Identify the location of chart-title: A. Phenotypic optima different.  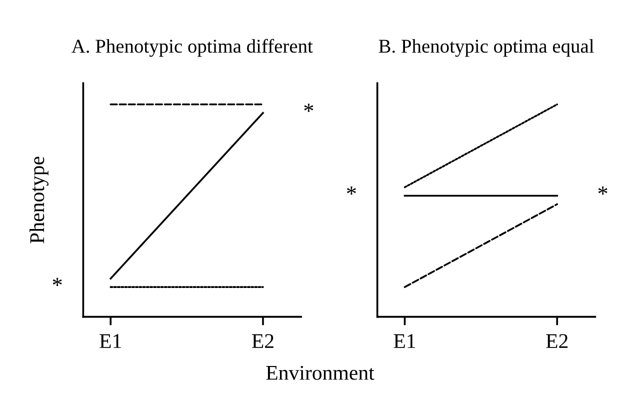
(192, 47).